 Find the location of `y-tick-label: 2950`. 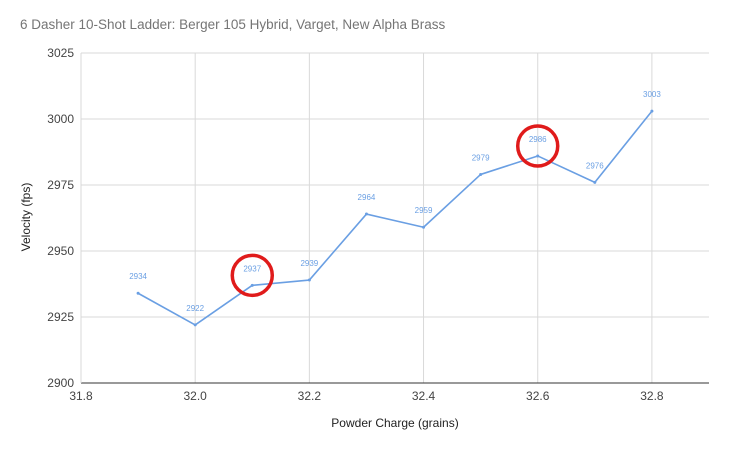

y-tick-label: 2950 is located at coordinates (60, 251).